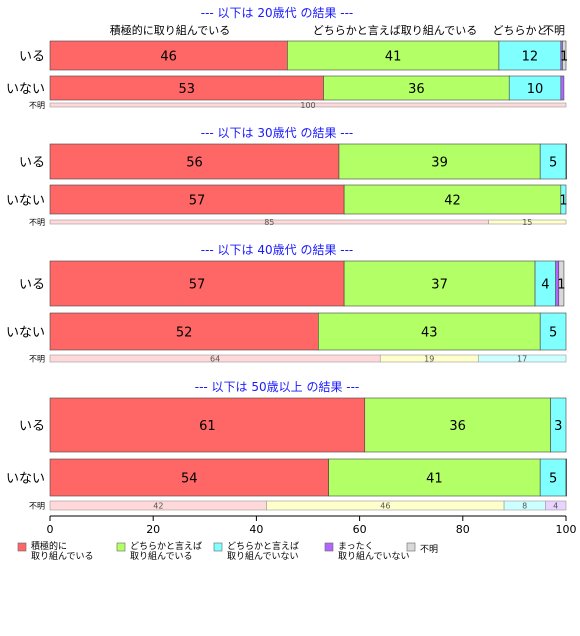 The image size is (580, 636). I want to click on data-label: 54, so click(189, 479).